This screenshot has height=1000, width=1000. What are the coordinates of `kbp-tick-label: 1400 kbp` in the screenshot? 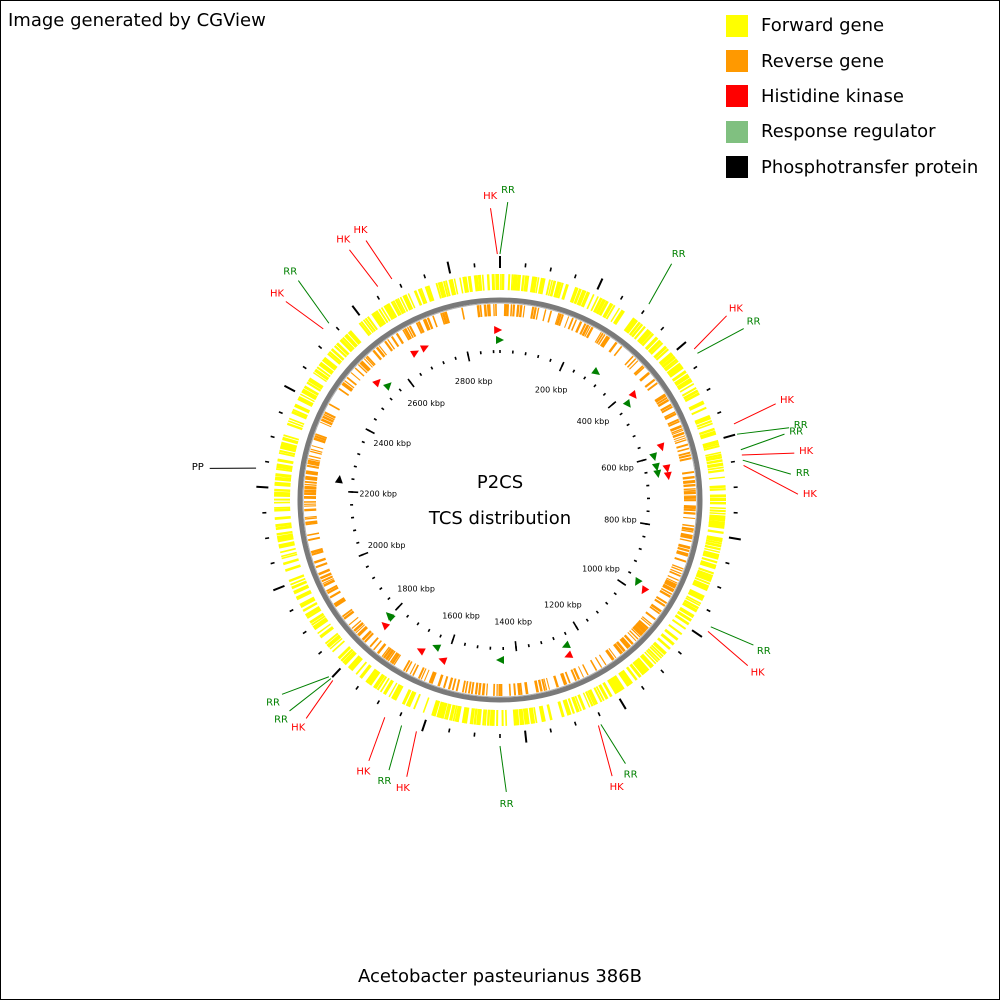 It's located at (513, 621).